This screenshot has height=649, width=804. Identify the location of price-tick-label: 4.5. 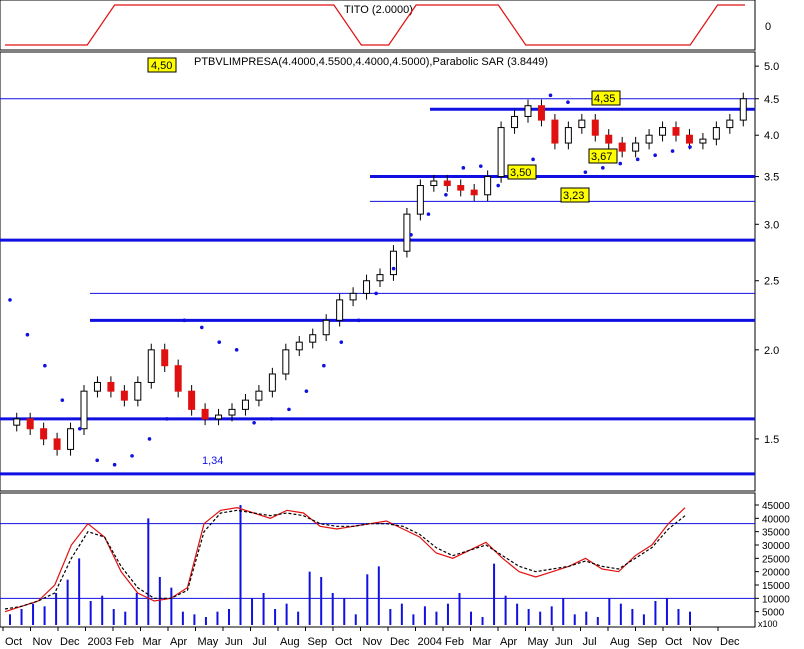
(771, 100).